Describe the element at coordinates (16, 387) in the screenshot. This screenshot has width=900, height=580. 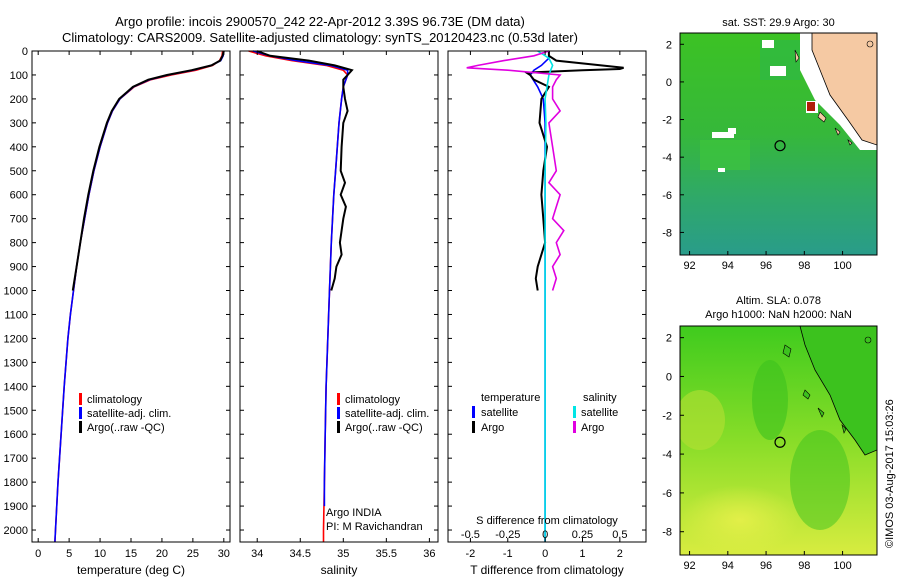
I see `depth-tick-label: 1400` at that location.